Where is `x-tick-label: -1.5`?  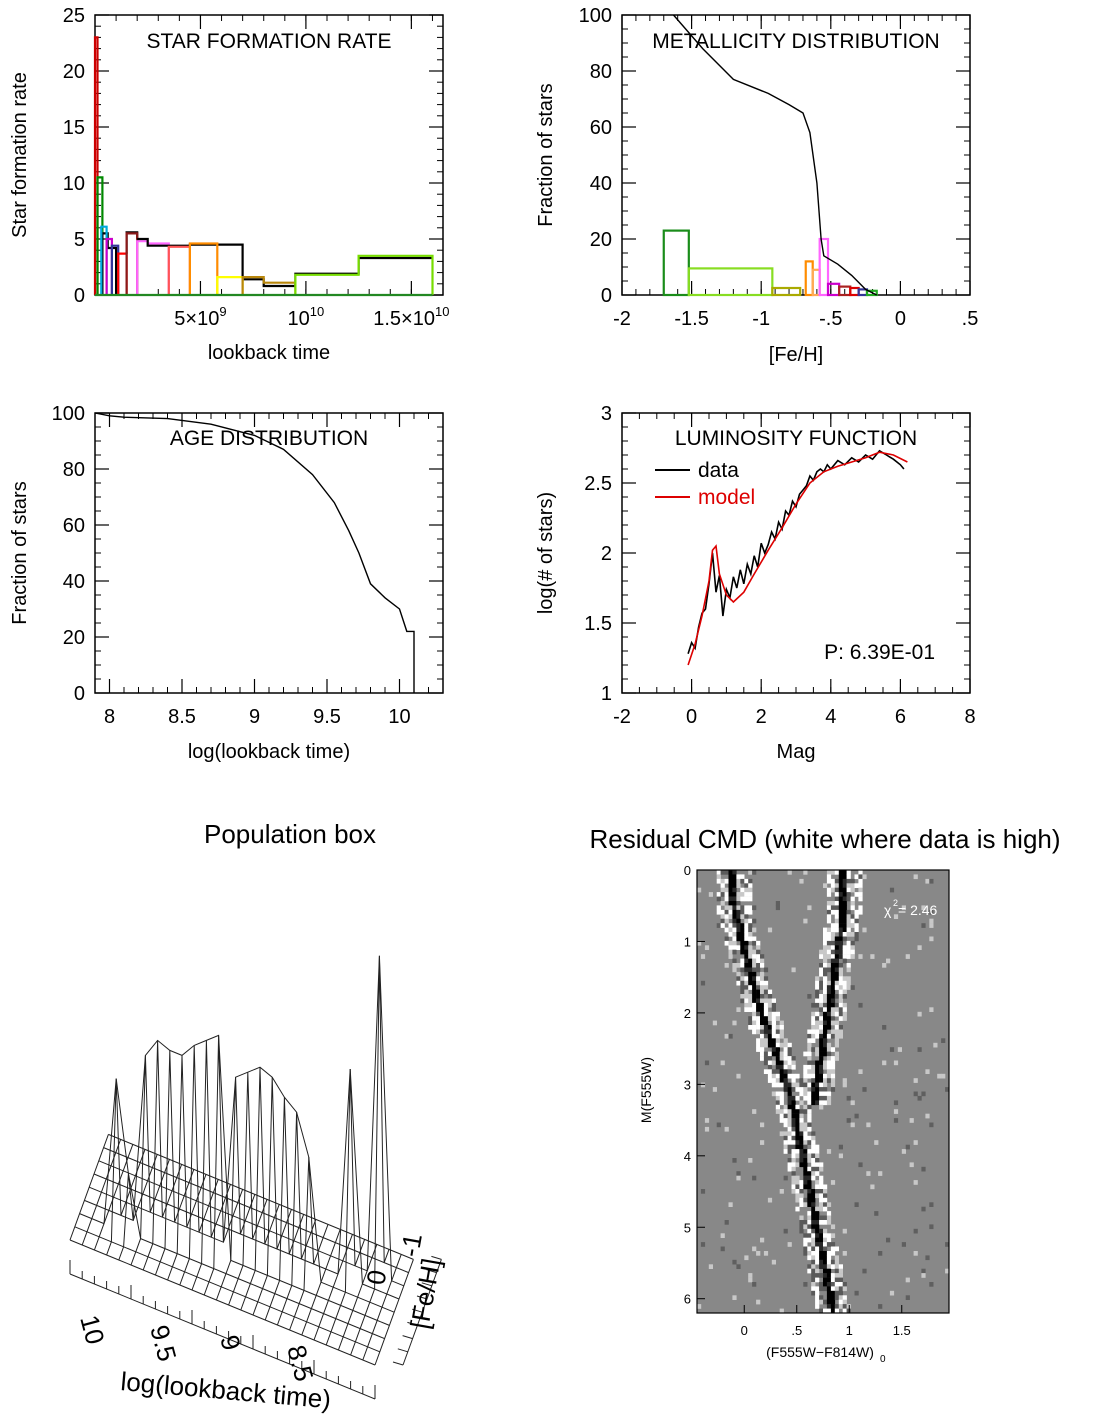 x-tick-label: -1.5 is located at coordinates (691, 319).